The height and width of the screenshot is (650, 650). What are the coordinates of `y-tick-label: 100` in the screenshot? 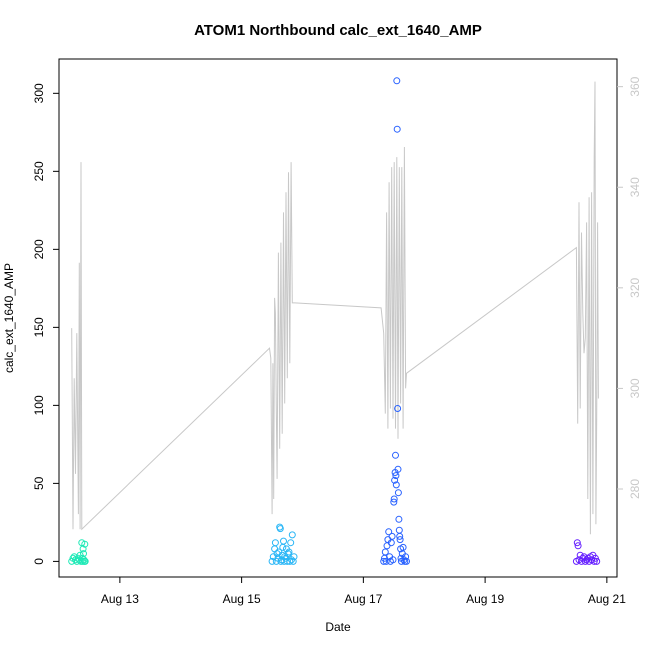 It's located at (39, 405).